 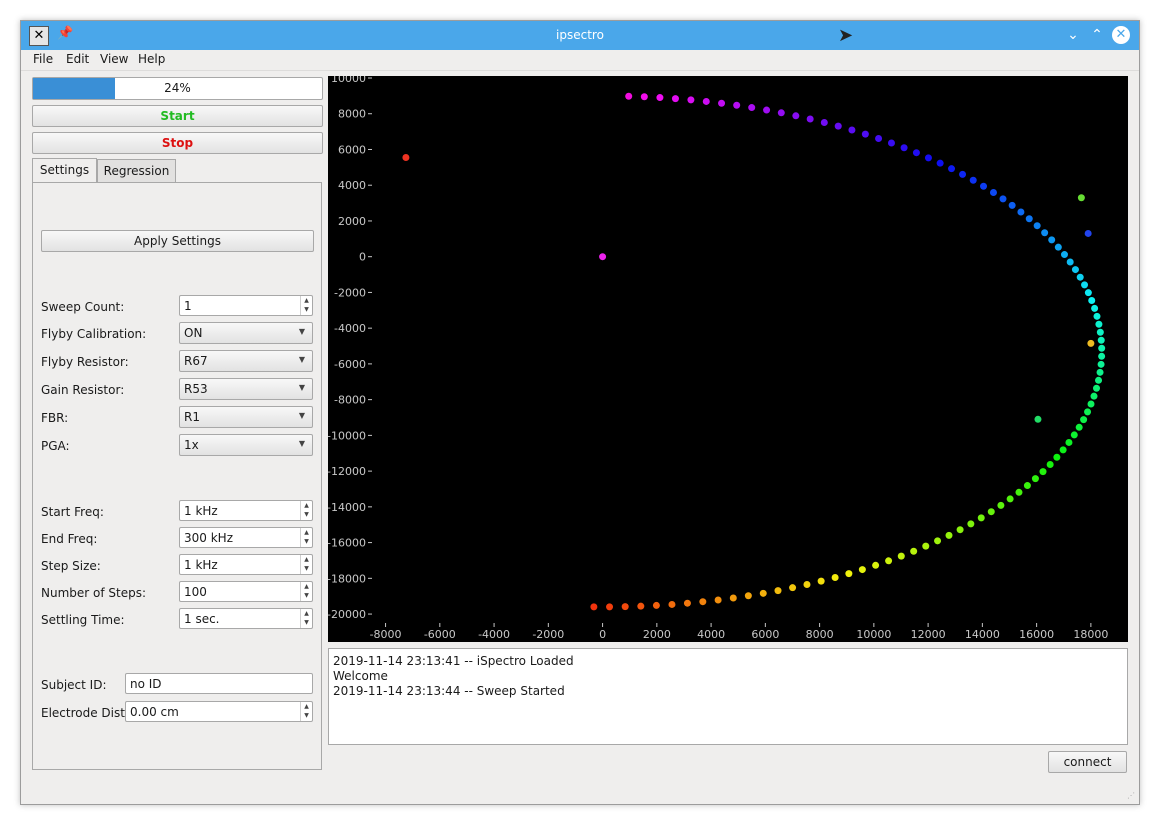 What do you see at coordinates (43, 59) in the screenshot?
I see `menu-file: File` at bounding box center [43, 59].